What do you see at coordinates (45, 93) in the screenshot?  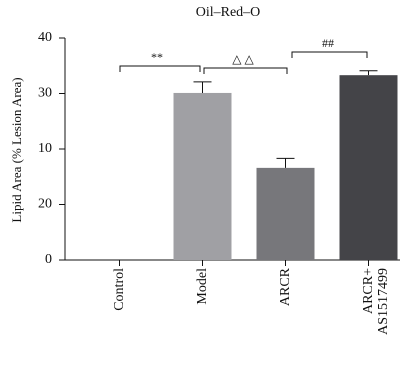 I see `y-tick-label: 30` at bounding box center [45, 93].